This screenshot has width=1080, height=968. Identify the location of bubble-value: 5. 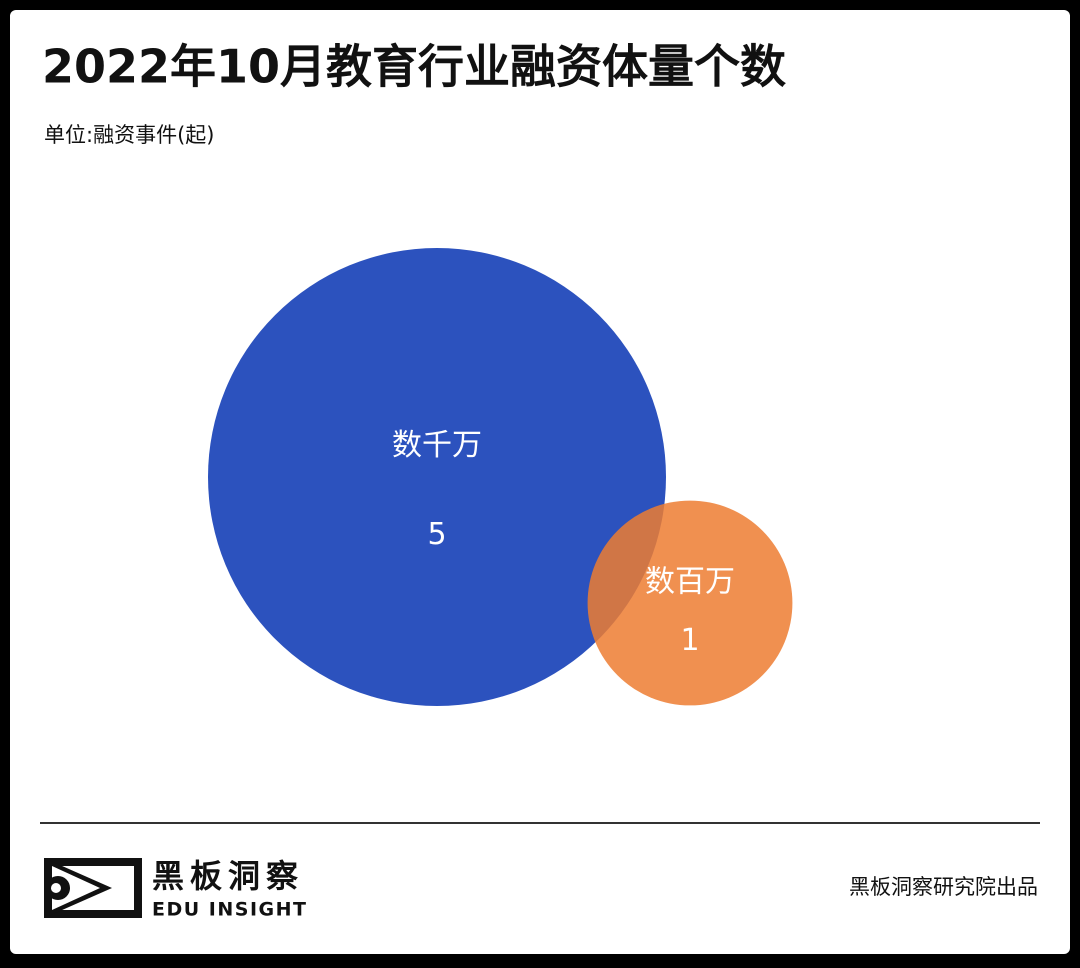
(436, 534).